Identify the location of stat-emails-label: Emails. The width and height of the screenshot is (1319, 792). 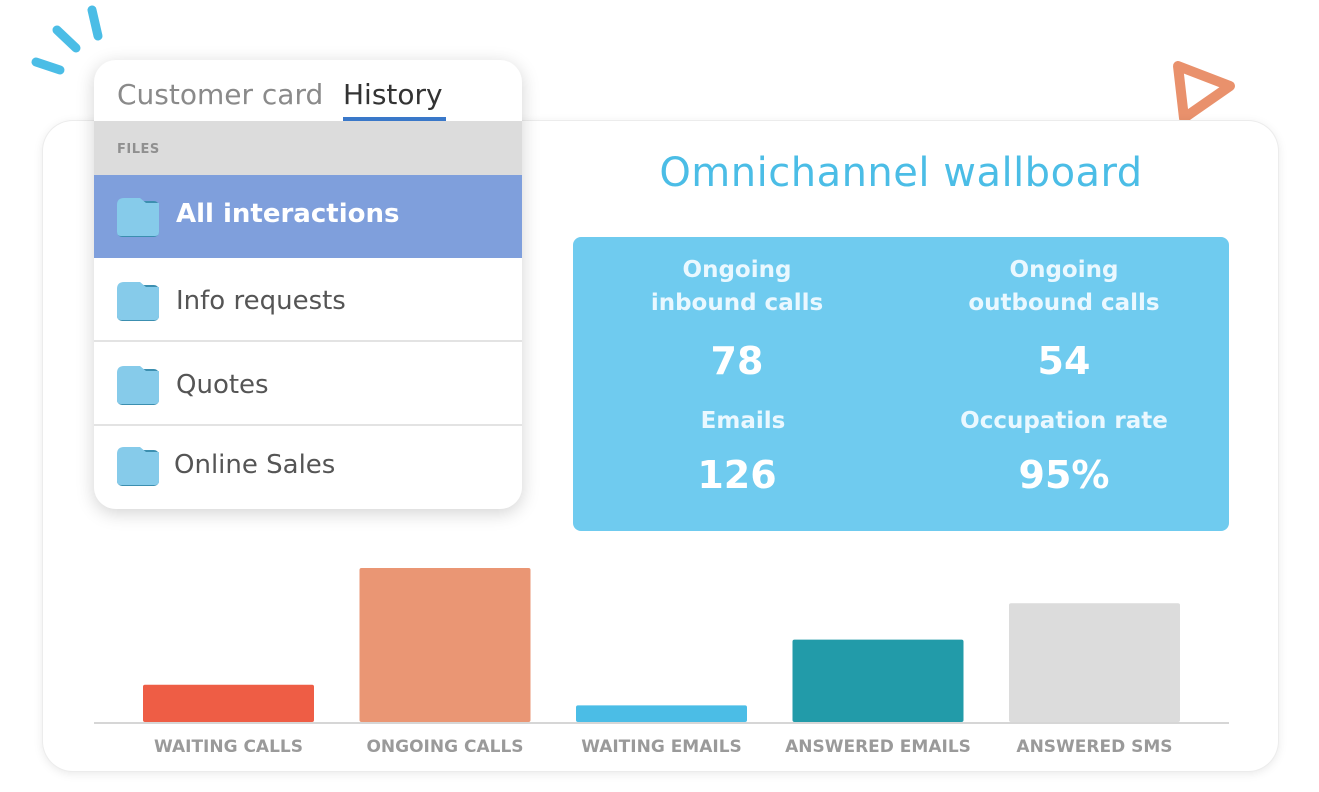
(743, 421).